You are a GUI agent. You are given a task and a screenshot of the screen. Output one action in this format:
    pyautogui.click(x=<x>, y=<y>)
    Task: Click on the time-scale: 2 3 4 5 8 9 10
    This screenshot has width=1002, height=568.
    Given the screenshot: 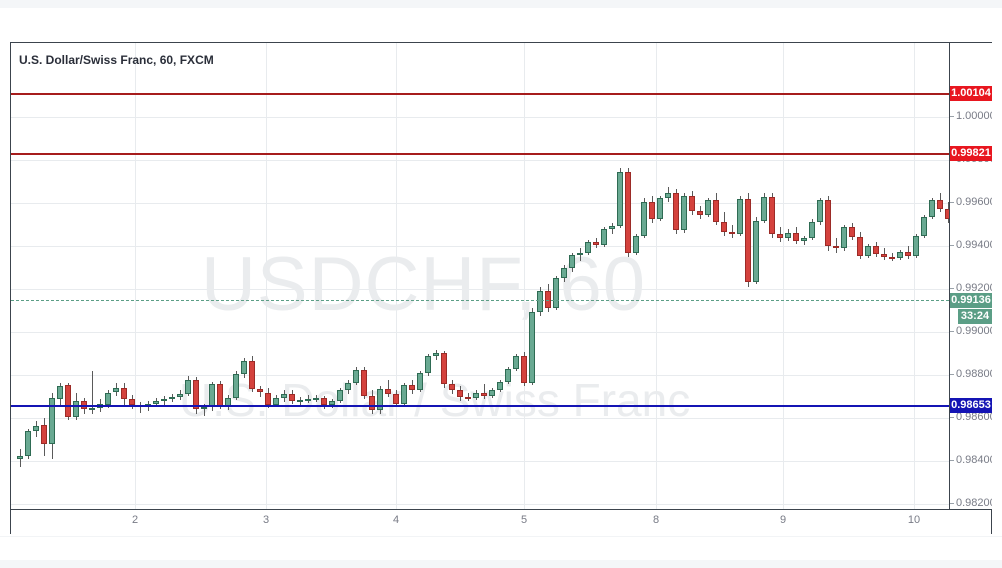 What is the action you would take?
    pyautogui.click(x=501, y=521)
    